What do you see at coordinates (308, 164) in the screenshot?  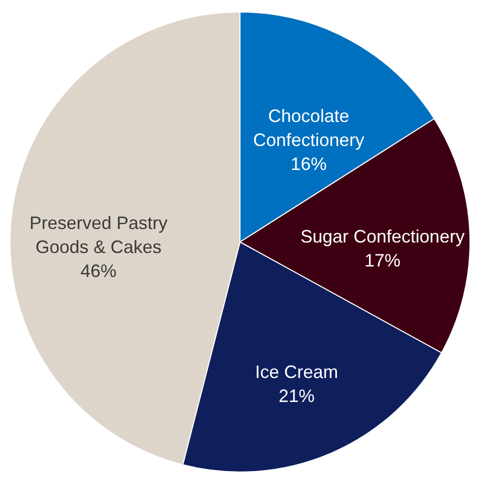 I see `data-label: 16%` at bounding box center [308, 164].